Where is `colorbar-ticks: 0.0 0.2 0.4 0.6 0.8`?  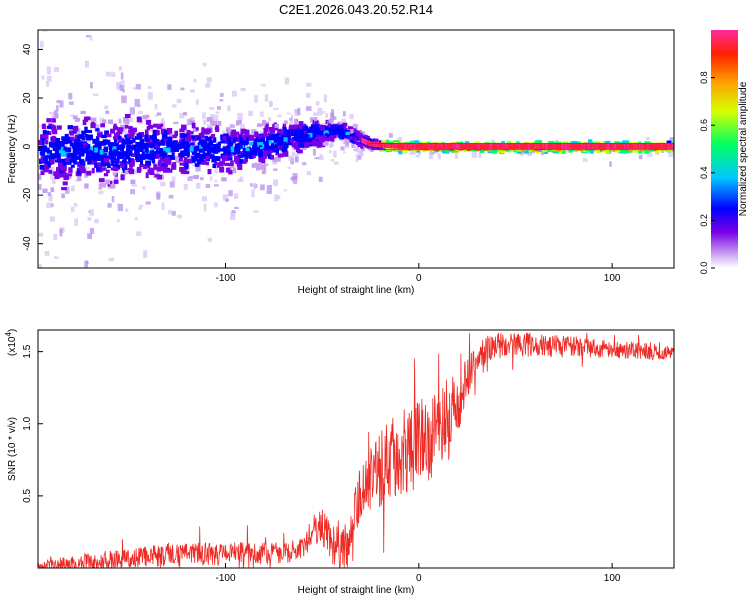
colorbar-ticks: 0.0 0.2 0.4 0.6 0.8 is located at coordinates (707, 172).